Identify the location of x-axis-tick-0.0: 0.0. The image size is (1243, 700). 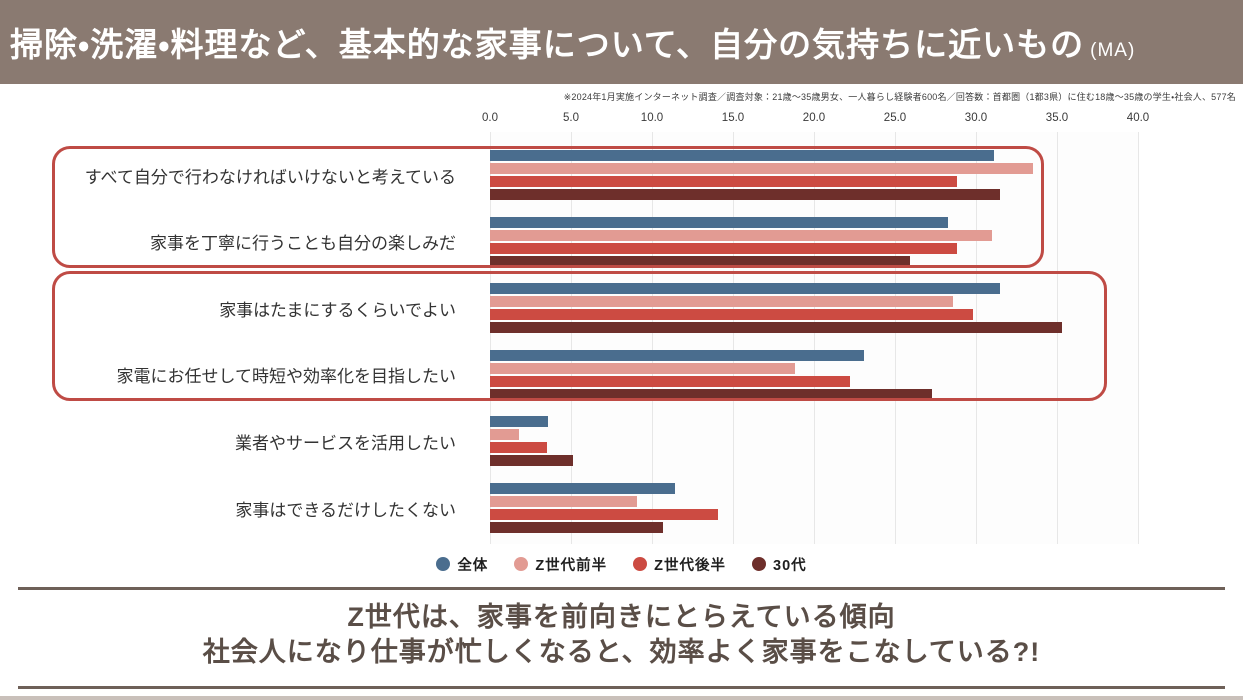
(490, 118).